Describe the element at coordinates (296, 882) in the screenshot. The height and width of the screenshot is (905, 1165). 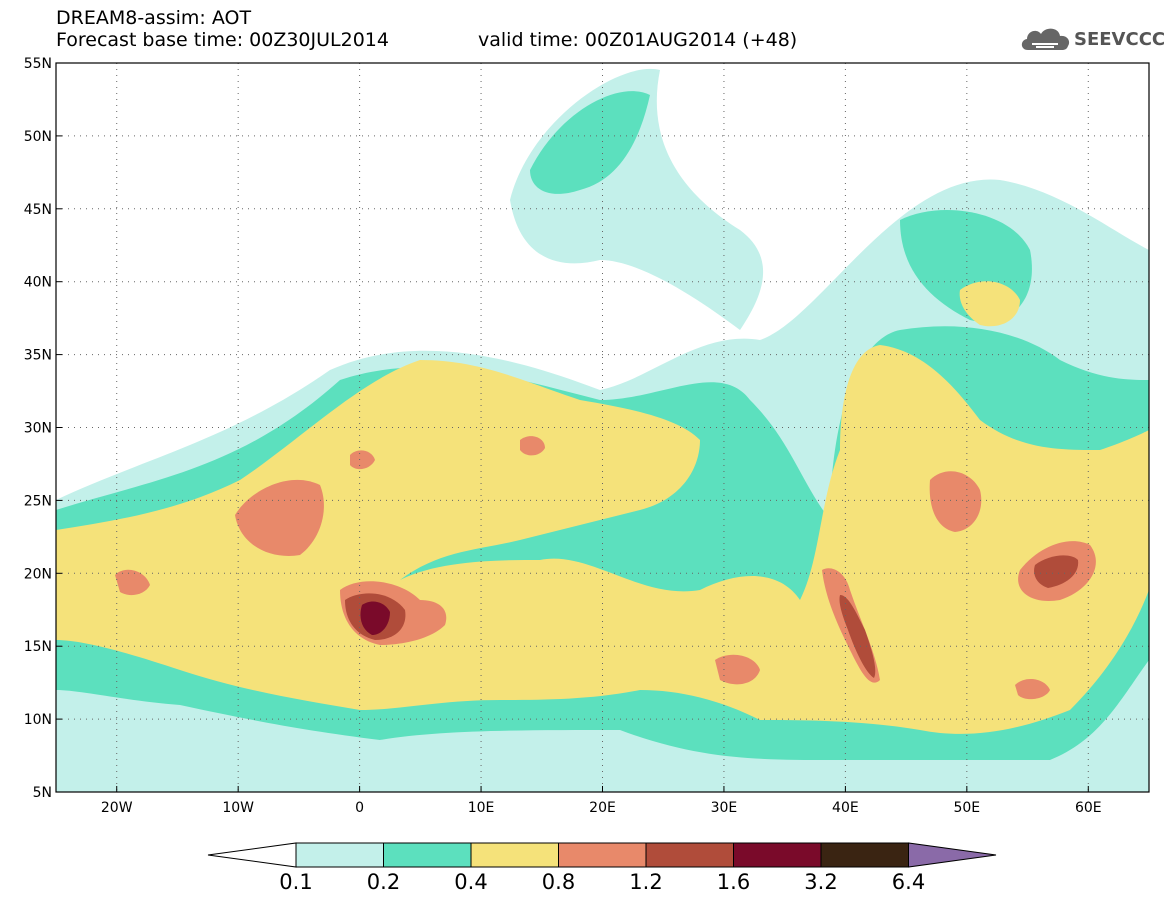
I see `colorbar-label: 0.1` at that location.